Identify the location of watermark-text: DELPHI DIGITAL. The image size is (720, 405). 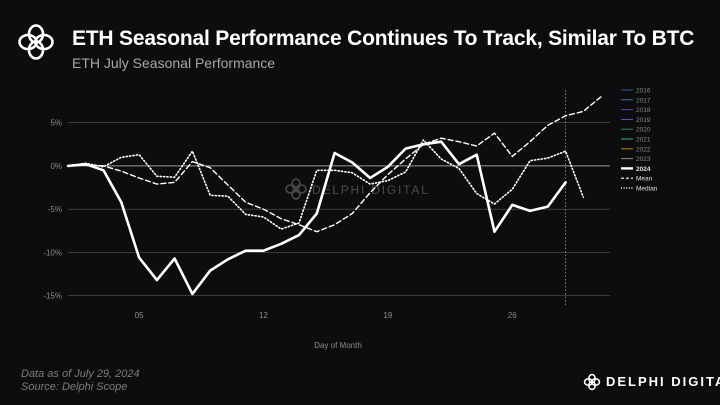
(371, 190).